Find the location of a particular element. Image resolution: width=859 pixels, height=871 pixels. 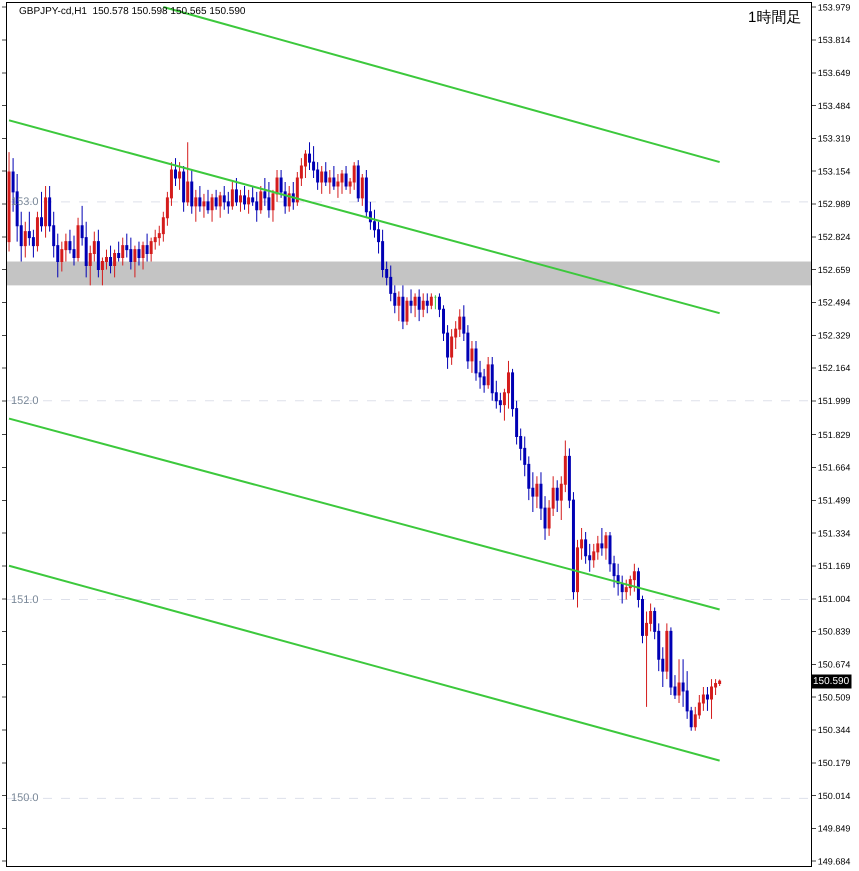

y-tick-label: 150.014 is located at coordinates (834, 795).